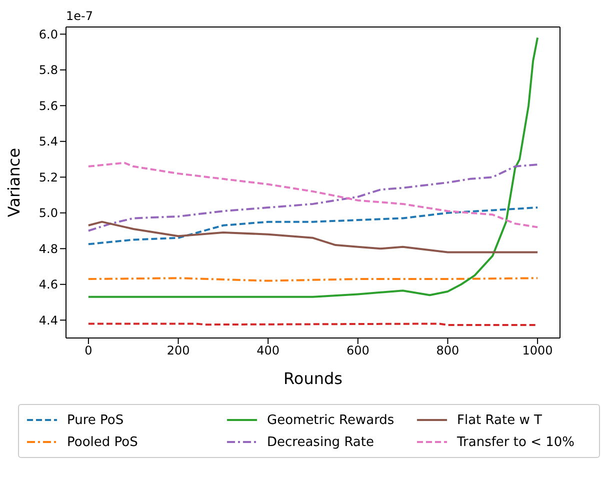  What do you see at coordinates (88, 351) in the screenshot?
I see `x-tick-label: 0` at bounding box center [88, 351].